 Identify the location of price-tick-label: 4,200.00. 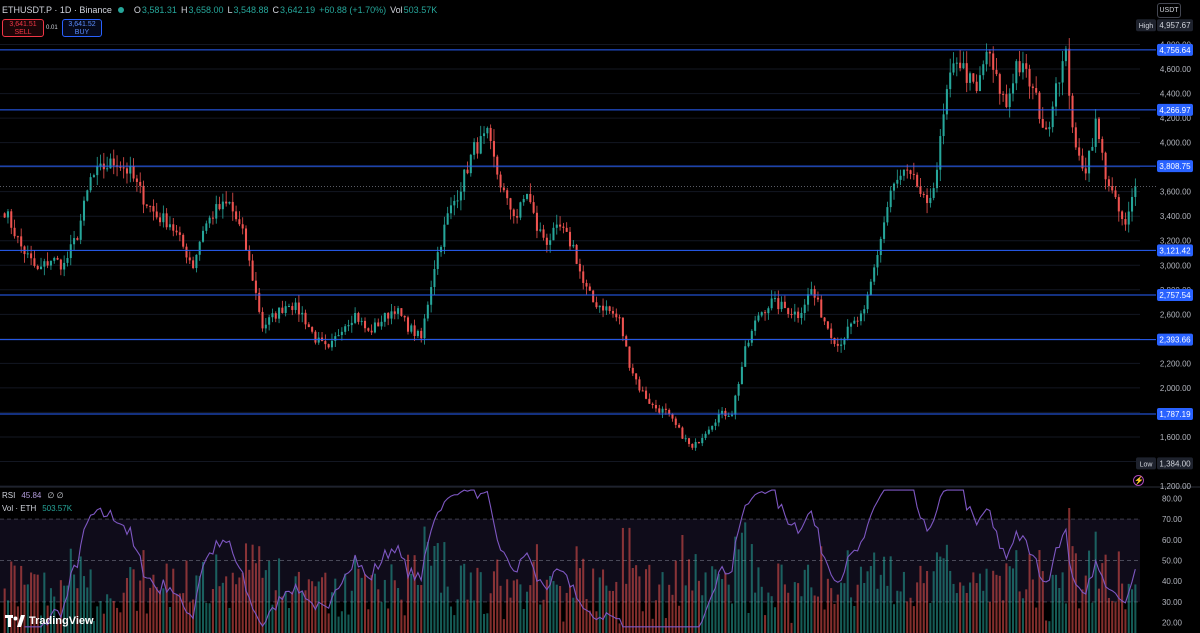
(1176, 118).